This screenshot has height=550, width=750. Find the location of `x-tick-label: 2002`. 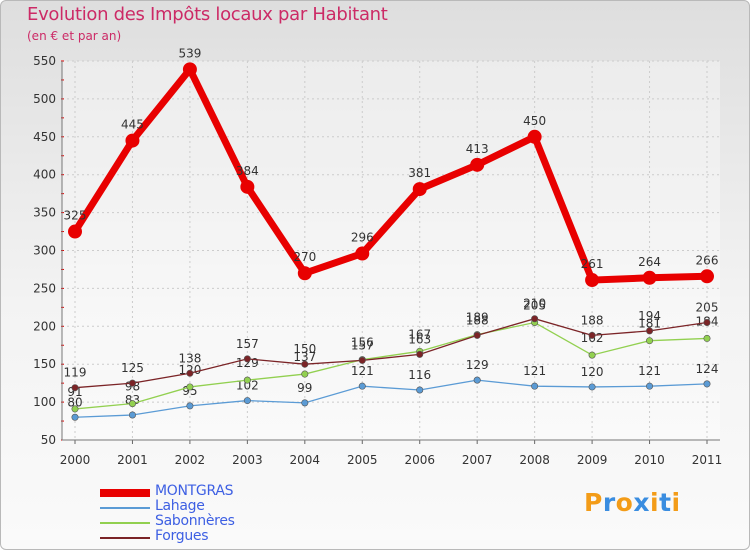

x-tick-label: 2002 is located at coordinates (190, 460).